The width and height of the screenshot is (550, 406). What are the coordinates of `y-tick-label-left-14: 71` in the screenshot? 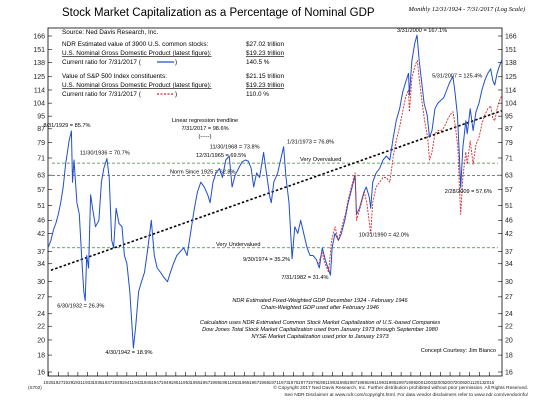 It's located at (41, 158).